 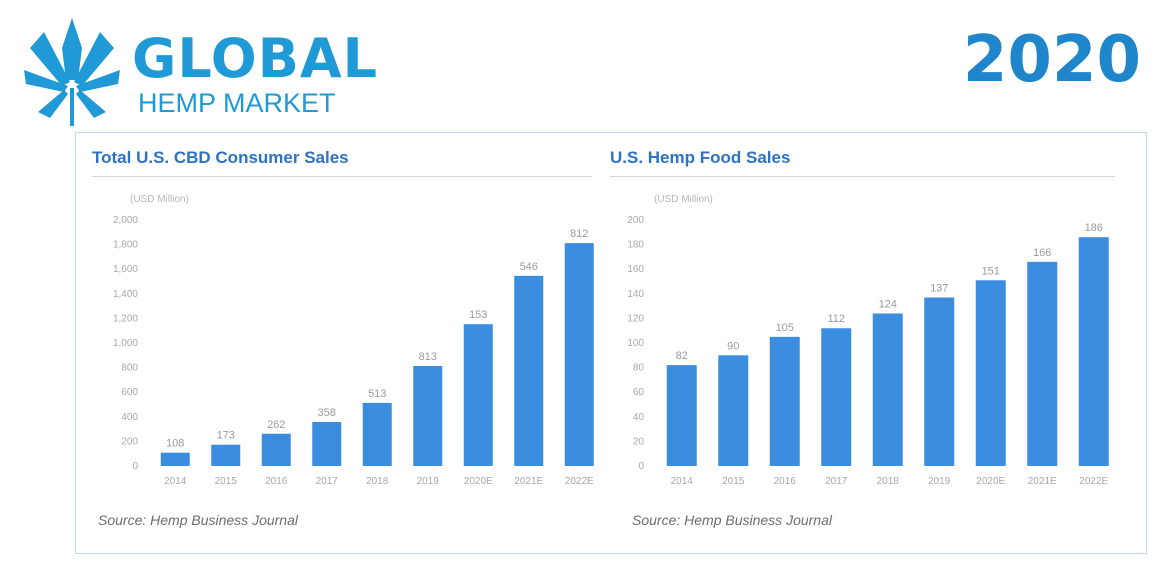 What do you see at coordinates (785, 328) in the screenshot?
I see `food-data-label: 105` at bounding box center [785, 328].